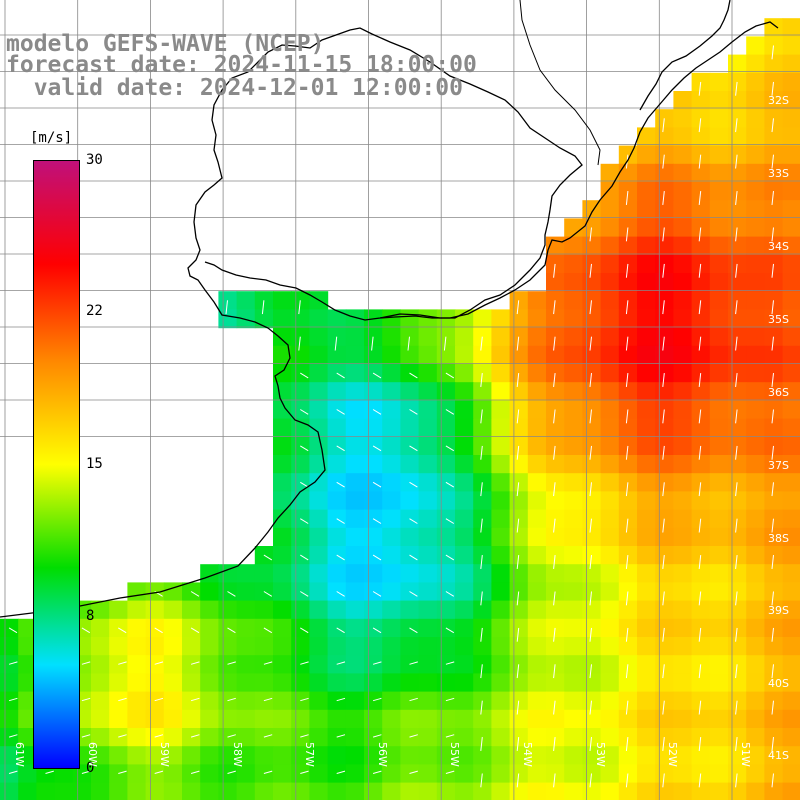  I want to click on longitude-label: 57W, so click(309, 754).